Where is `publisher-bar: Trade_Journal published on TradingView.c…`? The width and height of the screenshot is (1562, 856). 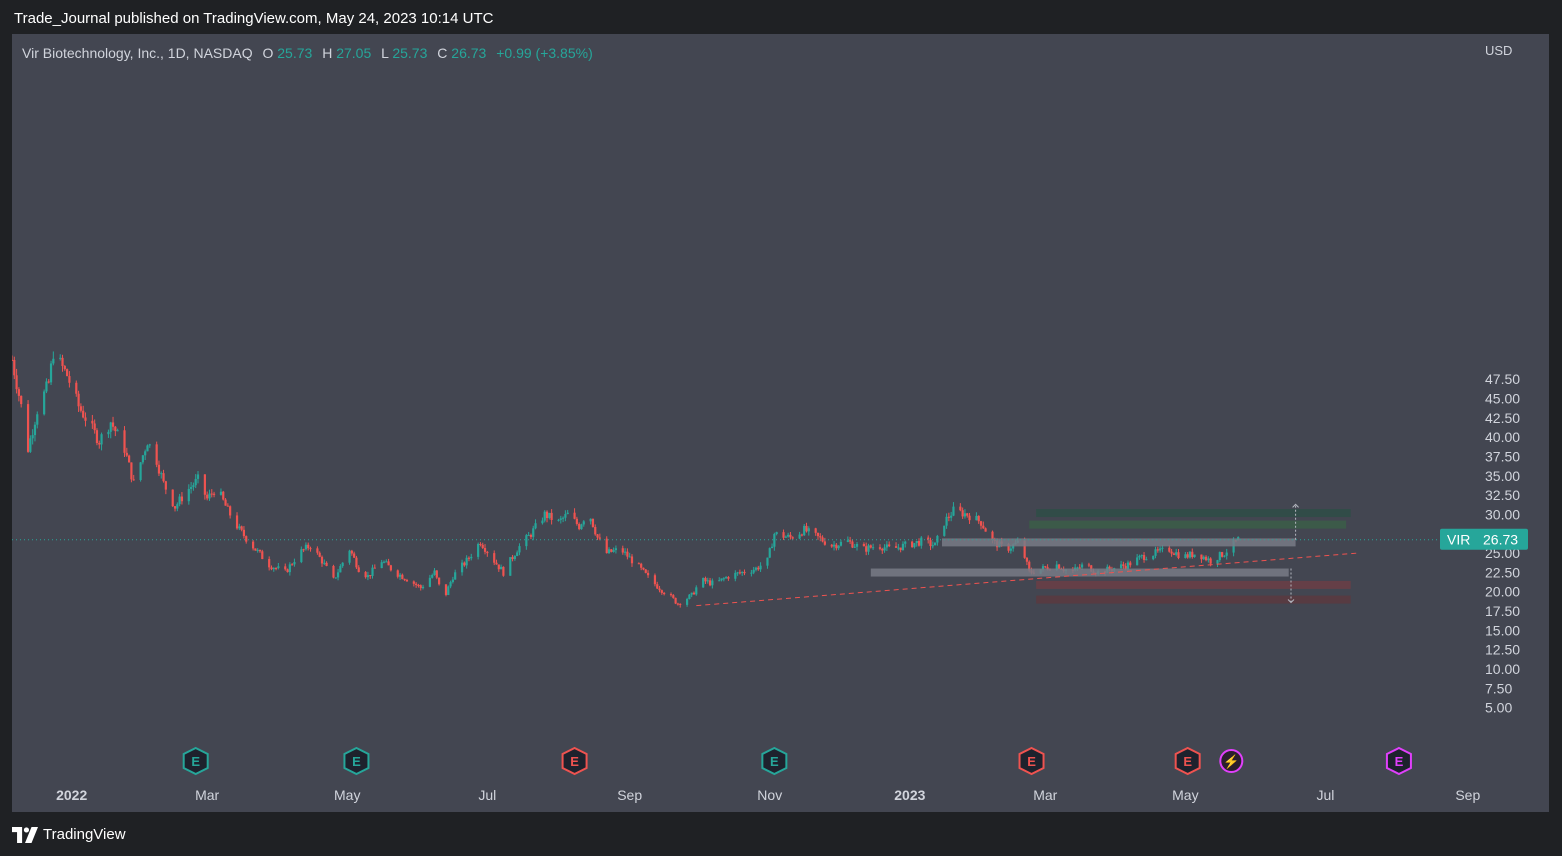
publisher-bar: Trade_Journal published on TradingView.c… is located at coordinates (781, 17).